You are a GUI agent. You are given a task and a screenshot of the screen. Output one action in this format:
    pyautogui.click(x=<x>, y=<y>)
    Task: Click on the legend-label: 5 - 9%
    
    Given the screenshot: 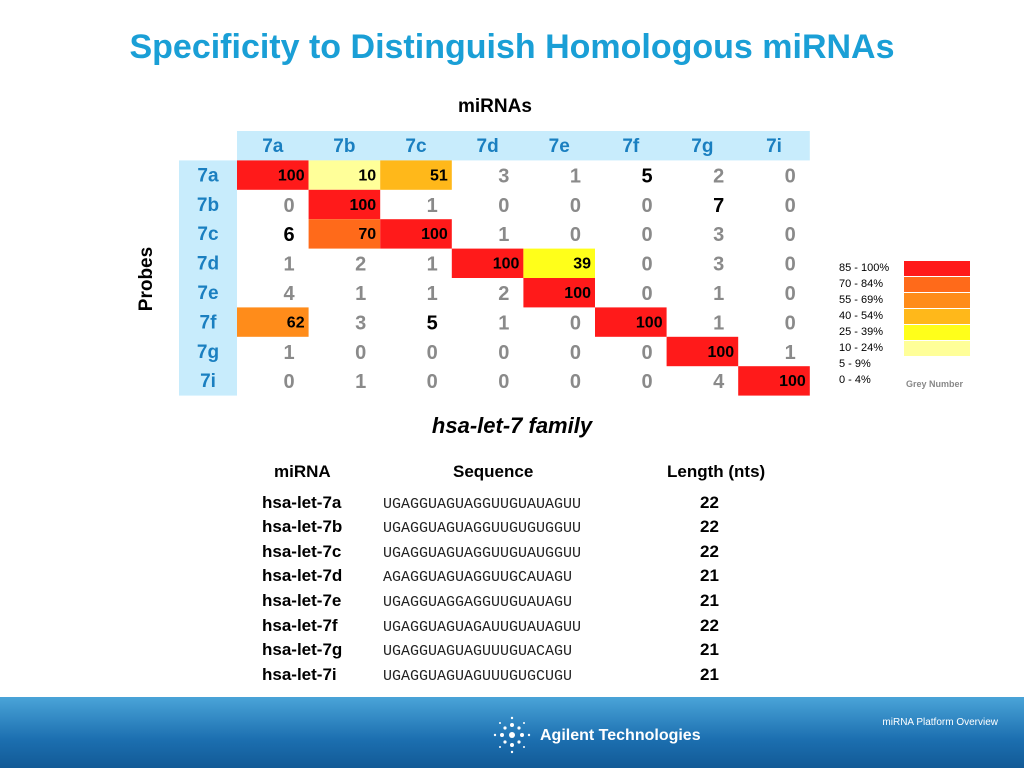 What is the action you would take?
    pyautogui.click(x=855, y=364)
    